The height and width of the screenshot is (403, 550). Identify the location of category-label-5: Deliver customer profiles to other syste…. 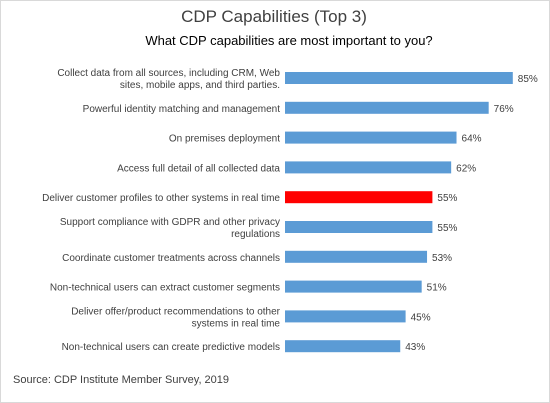
(161, 198).